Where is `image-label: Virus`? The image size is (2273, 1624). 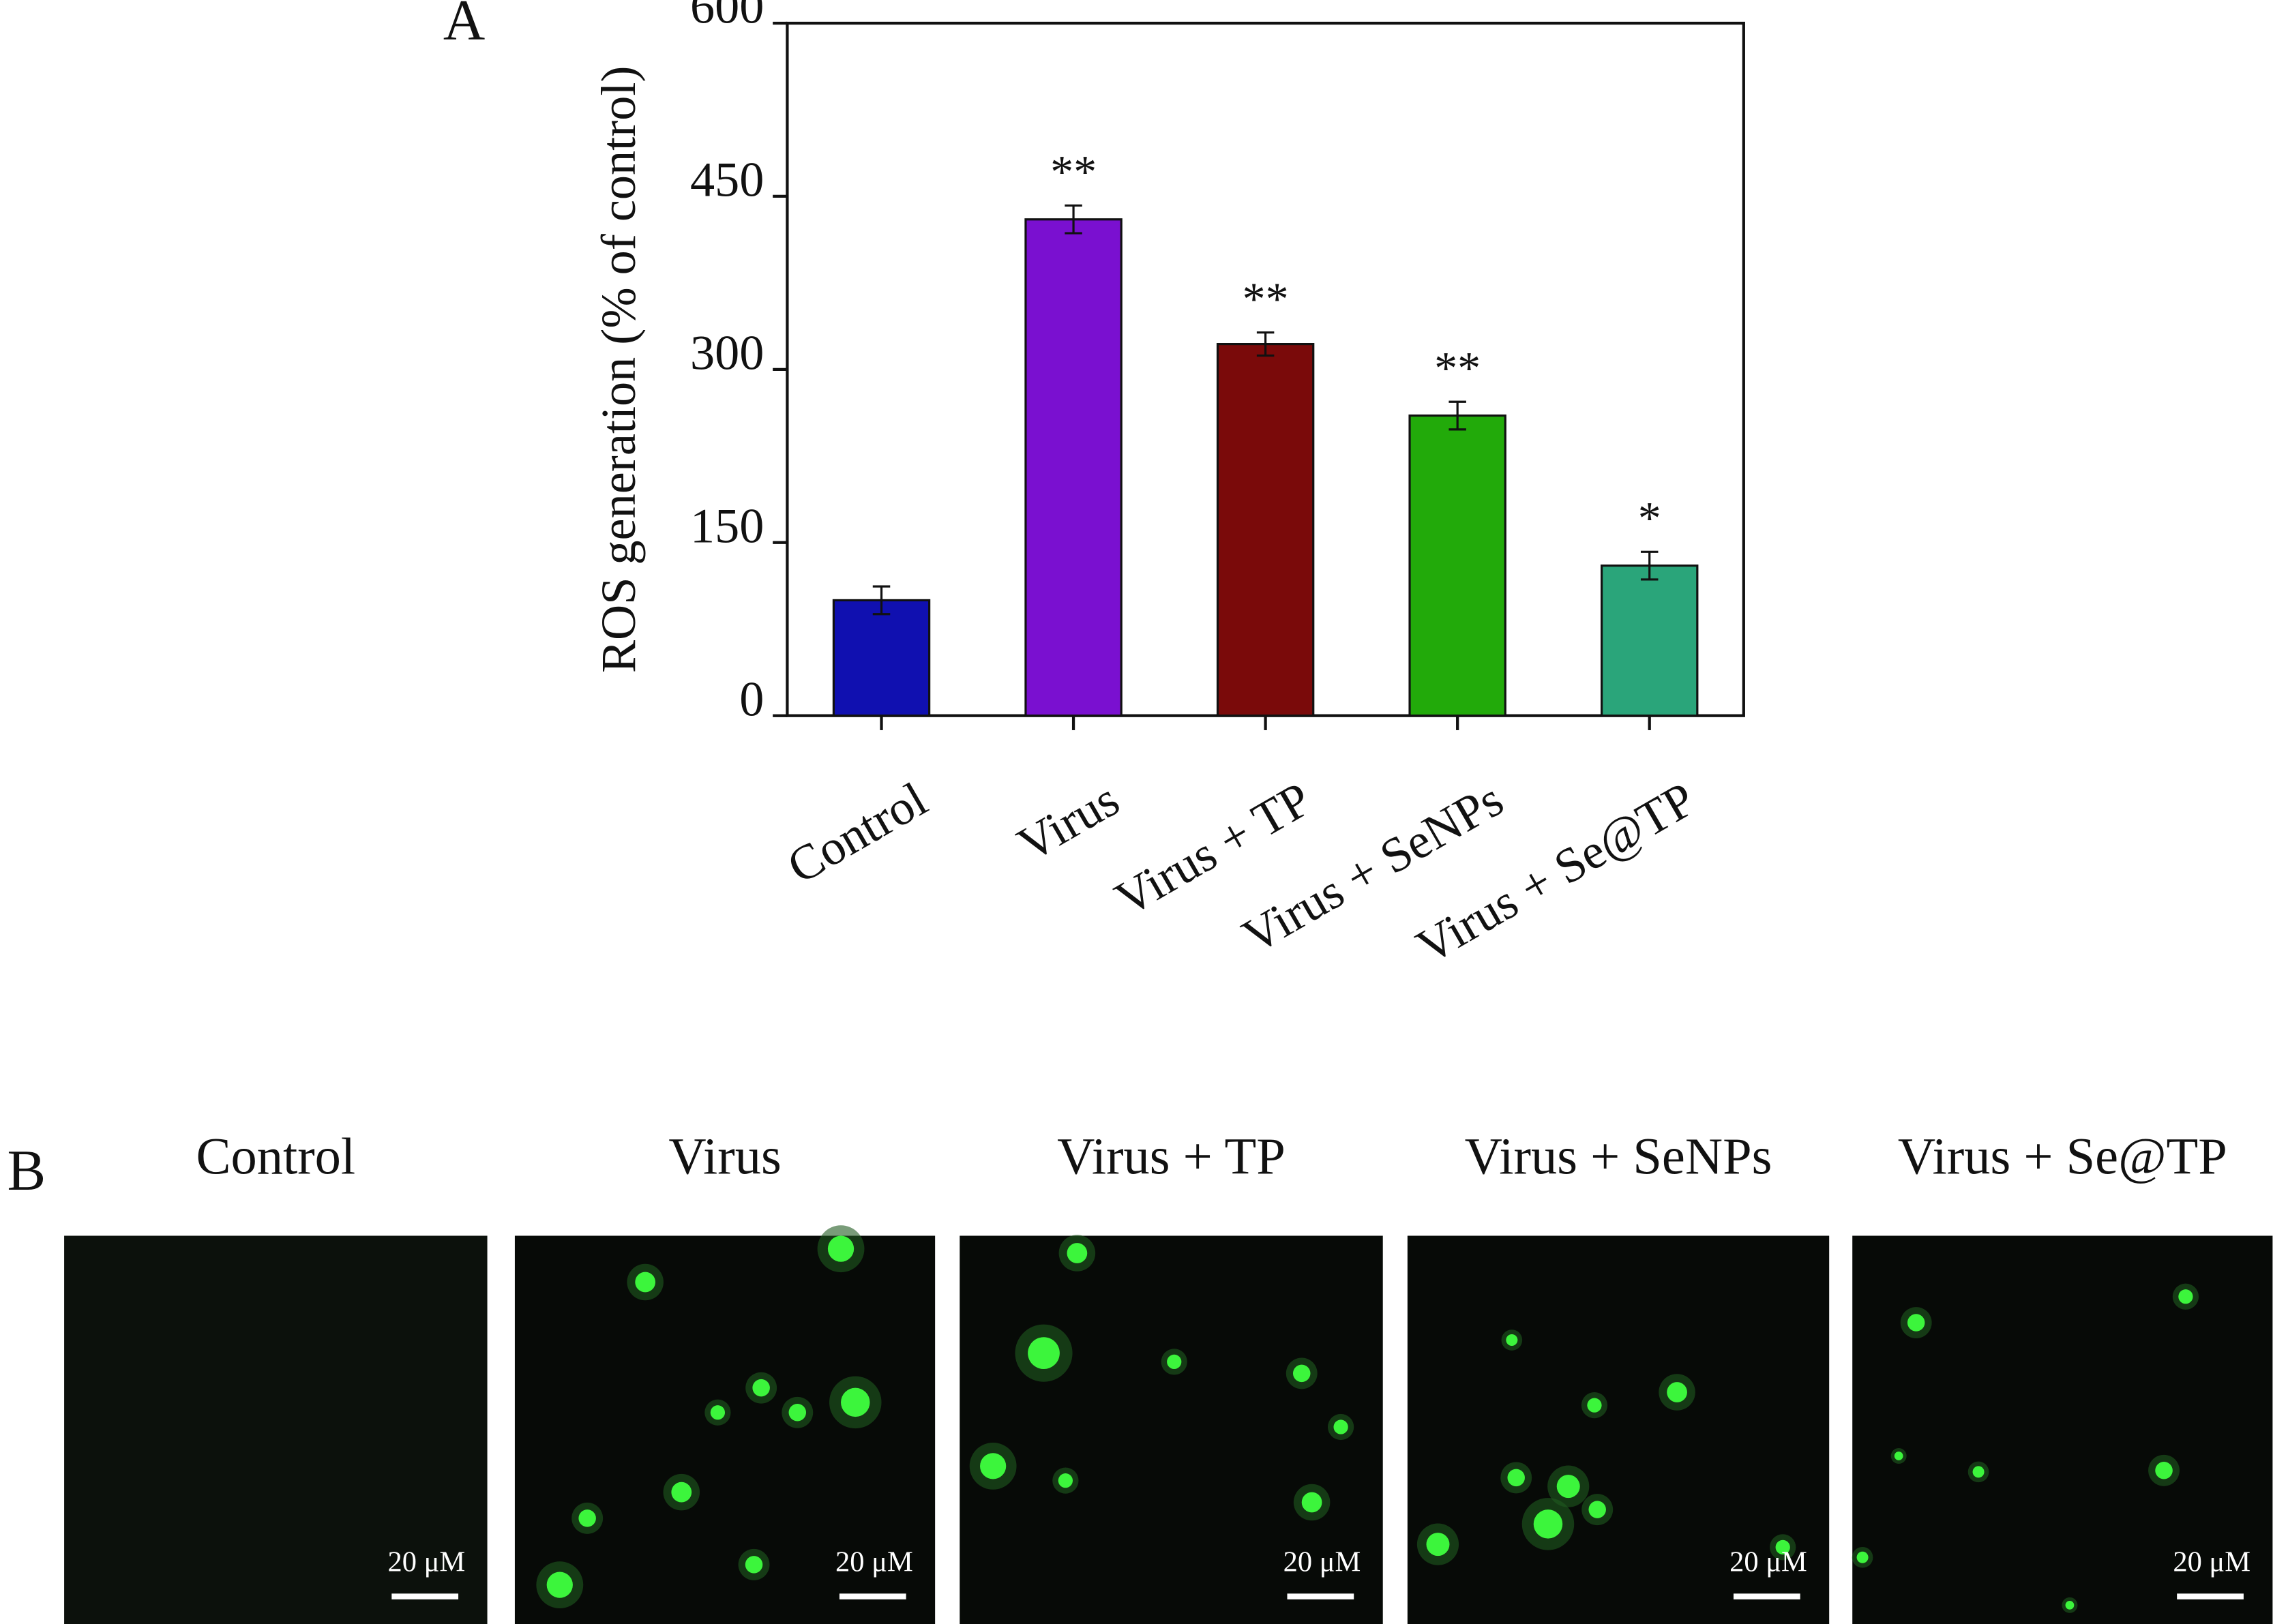 image-label: Virus is located at coordinates (725, 1157).